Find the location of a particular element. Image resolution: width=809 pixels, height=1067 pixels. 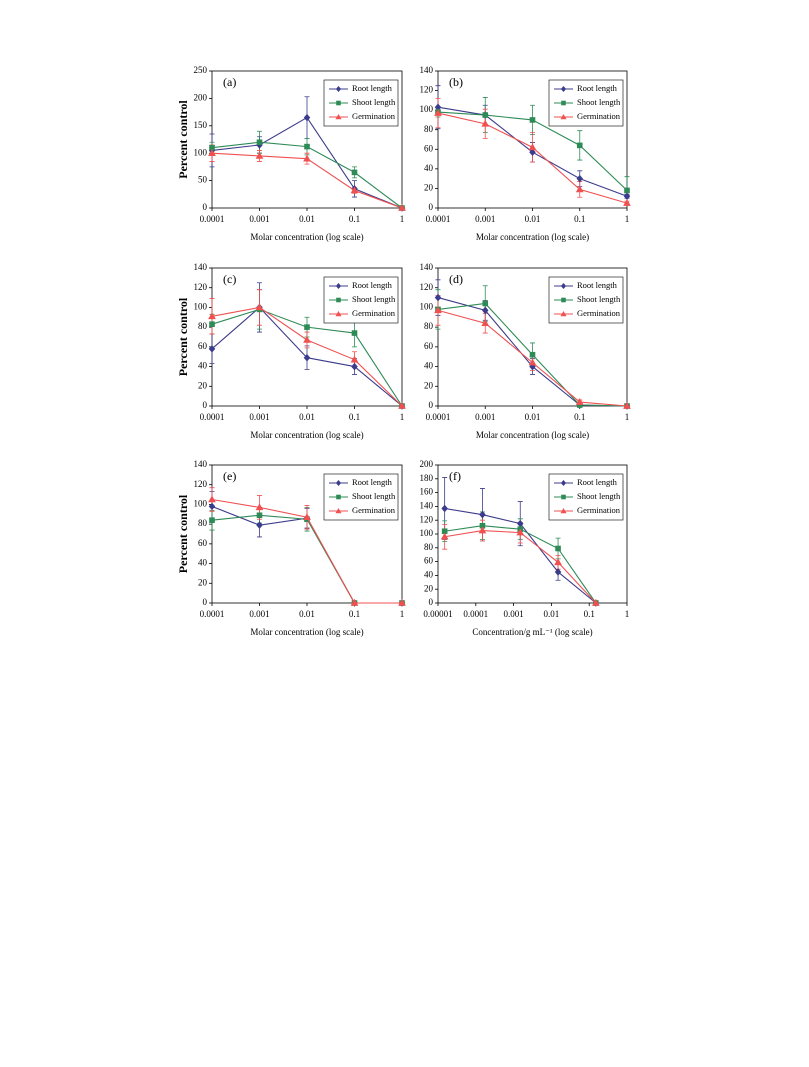

y-tick-label: 50 is located at coordinates (203, 180).